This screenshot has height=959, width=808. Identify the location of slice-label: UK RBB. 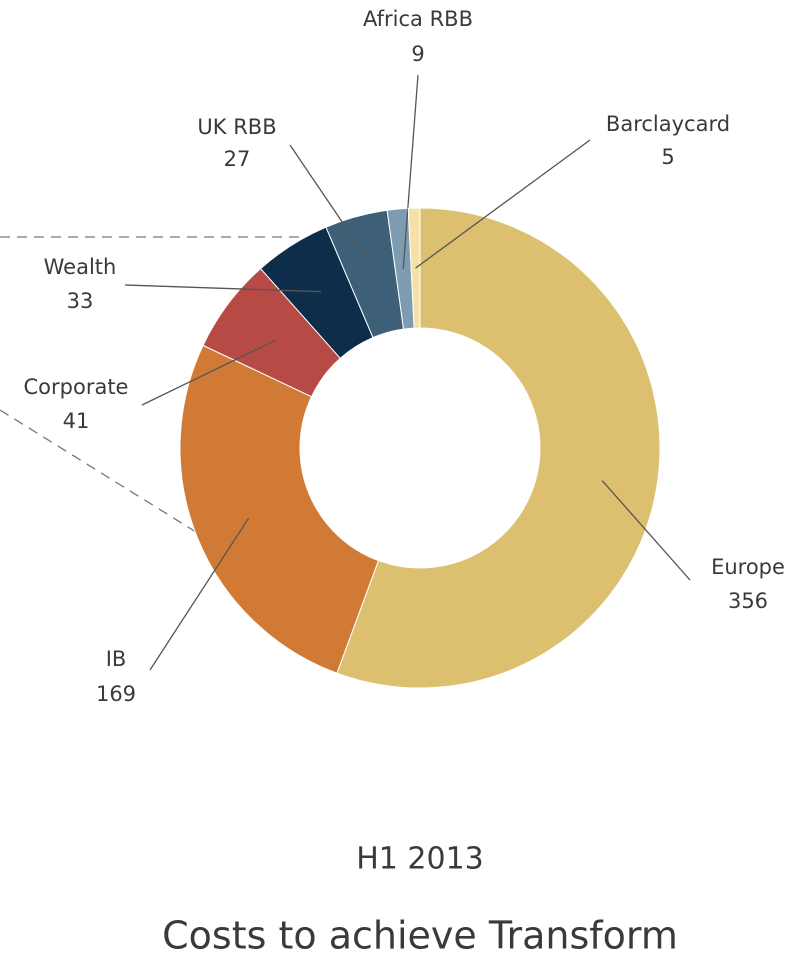
(236, 127).